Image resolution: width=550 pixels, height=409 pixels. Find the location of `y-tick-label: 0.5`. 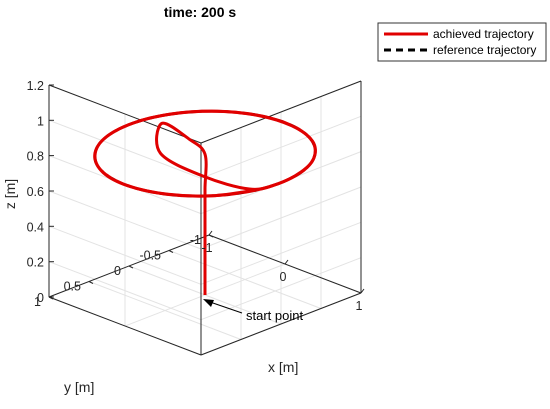

y-tick-label: 0.5 is located at coordinates (72, 287).